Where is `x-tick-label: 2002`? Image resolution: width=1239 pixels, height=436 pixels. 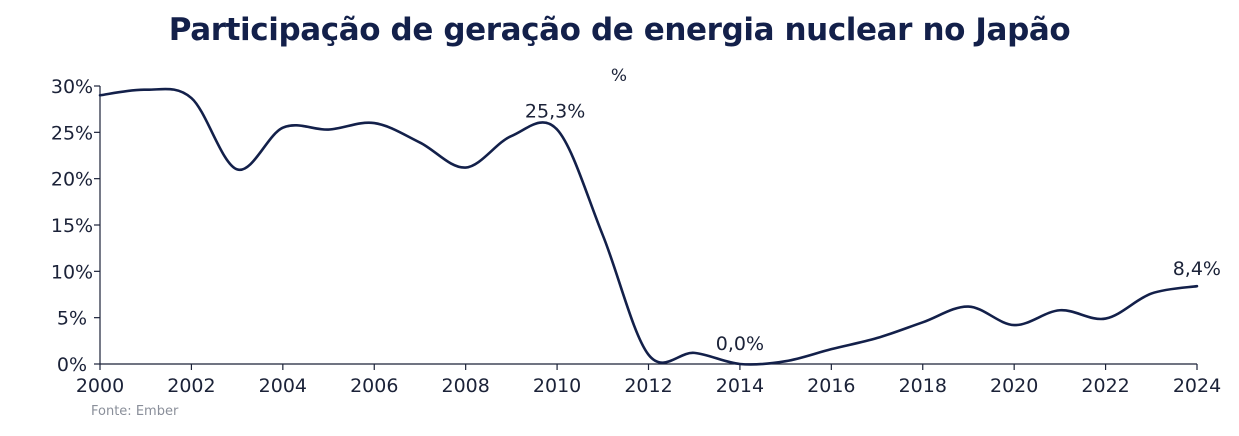 x-tick-label: 2002 is located at coordinates (191, 386).